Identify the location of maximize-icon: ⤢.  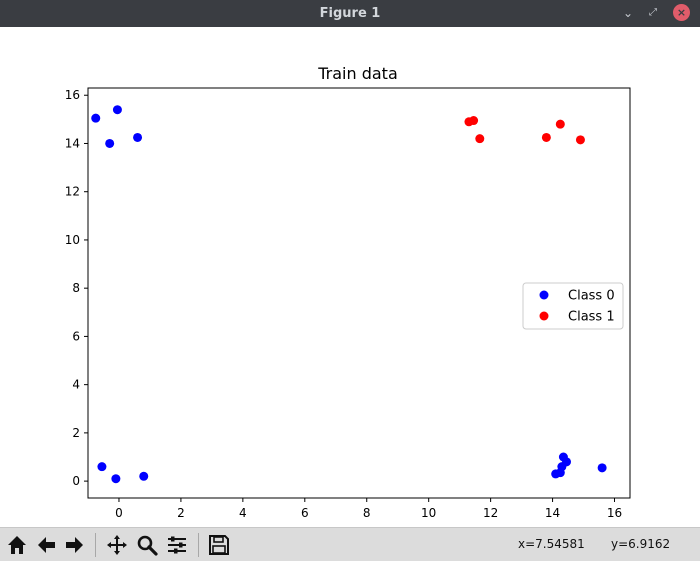
(653, 12).